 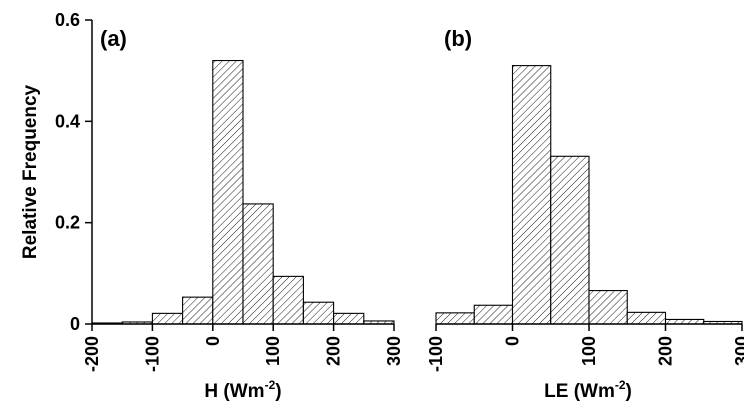 What do you see at coordinates (73, 172) in the screenshot?
I see `y-axis-ticks: 0 0.2 0.4 0.6` at bounding box center [73, 172].